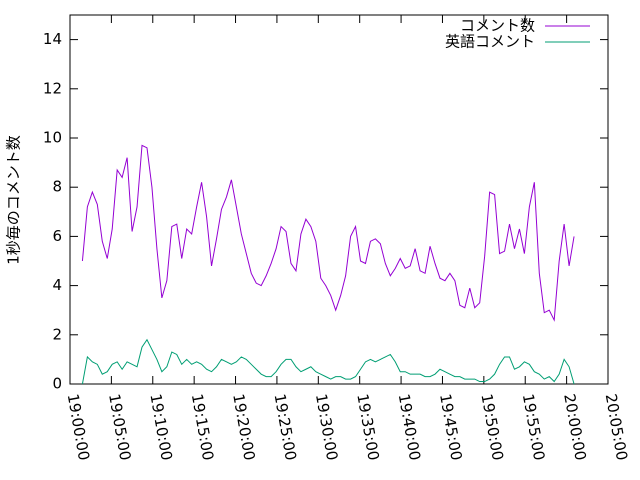  What do you see at coordinates (52, 138) in the screenshot?
I see `y-tick-label: 10` at bounding box center [52, 138].